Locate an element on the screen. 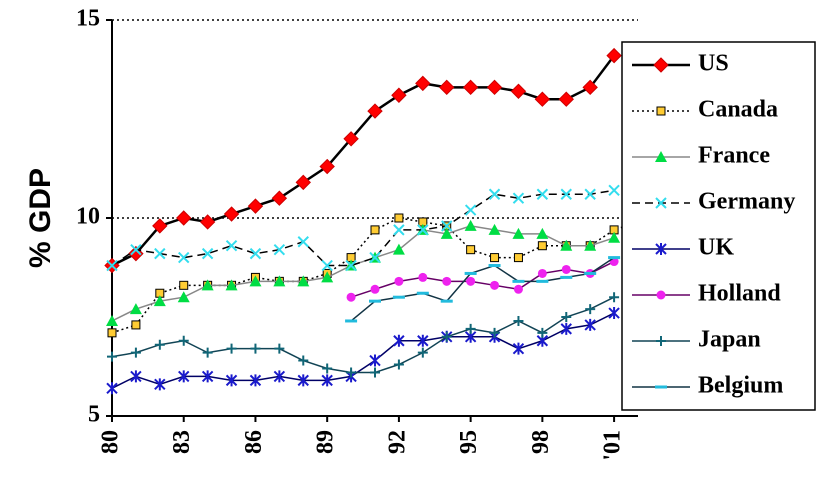 The height and width of the screenshot is (478, 820). y-tick-label: 10 is located at coordinates (88, 217).